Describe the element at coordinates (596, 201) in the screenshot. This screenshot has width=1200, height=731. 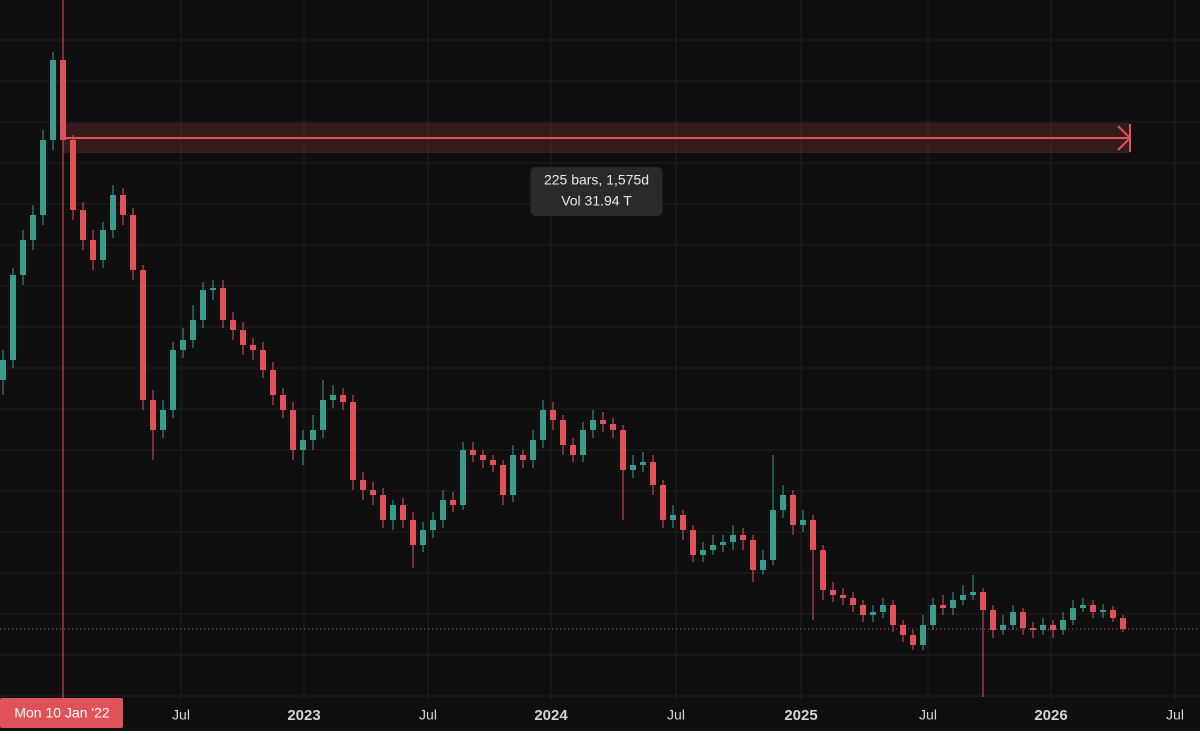
I see `measure-text: Vol 31.94 T` at that location.